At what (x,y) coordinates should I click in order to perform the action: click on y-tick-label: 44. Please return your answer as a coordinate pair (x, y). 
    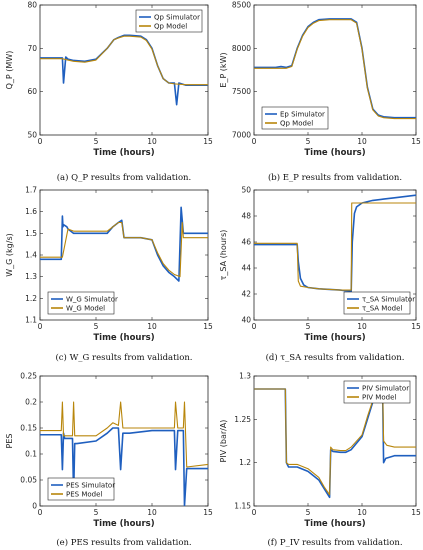
    Looking at the image, I should click on (246, 268).